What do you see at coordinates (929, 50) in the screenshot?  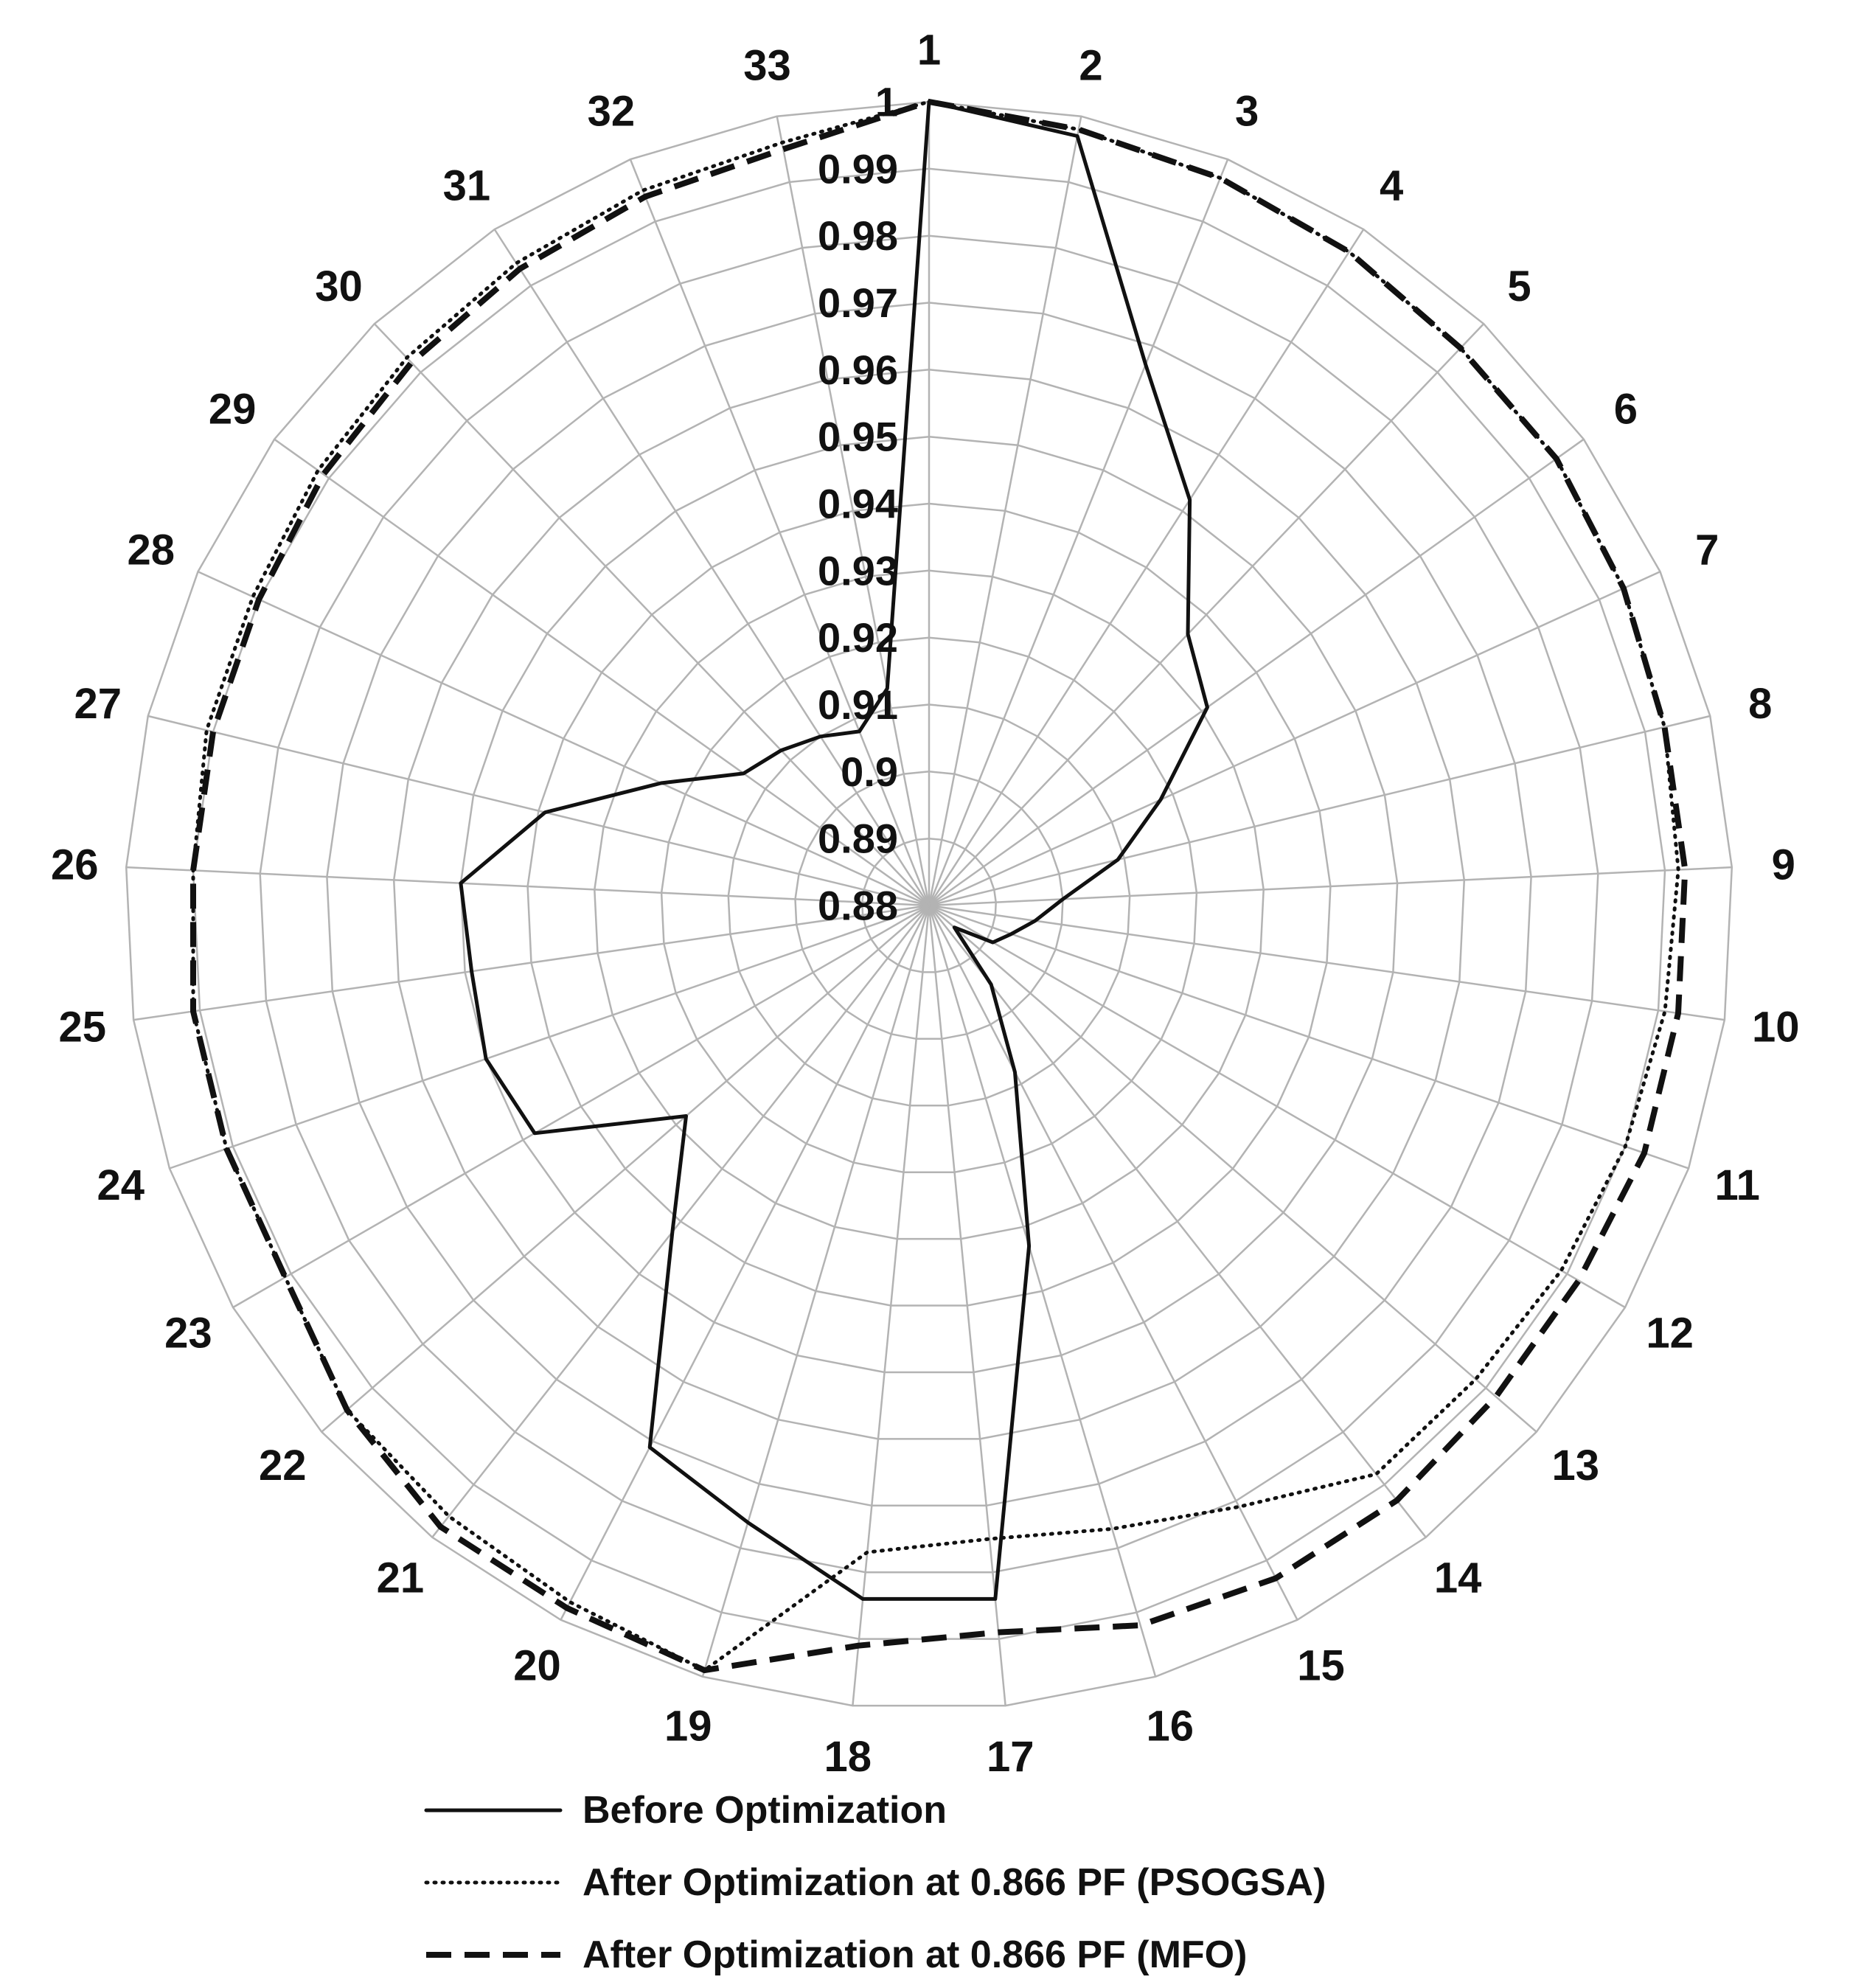 I see `category-label: 1` at bounding box center [929, 50].